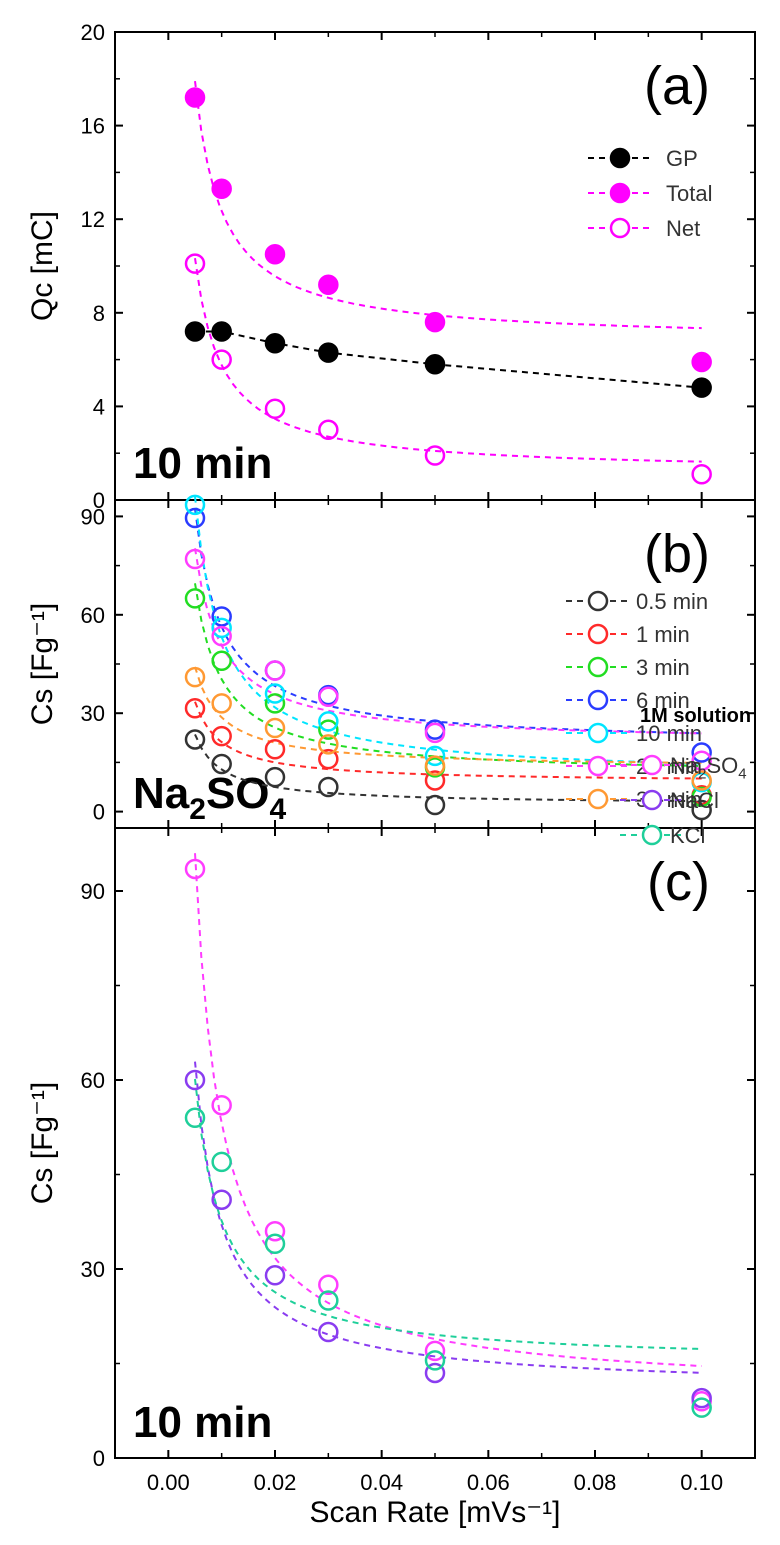  I want to click on legend-label: NaCl, so click(694, 800).